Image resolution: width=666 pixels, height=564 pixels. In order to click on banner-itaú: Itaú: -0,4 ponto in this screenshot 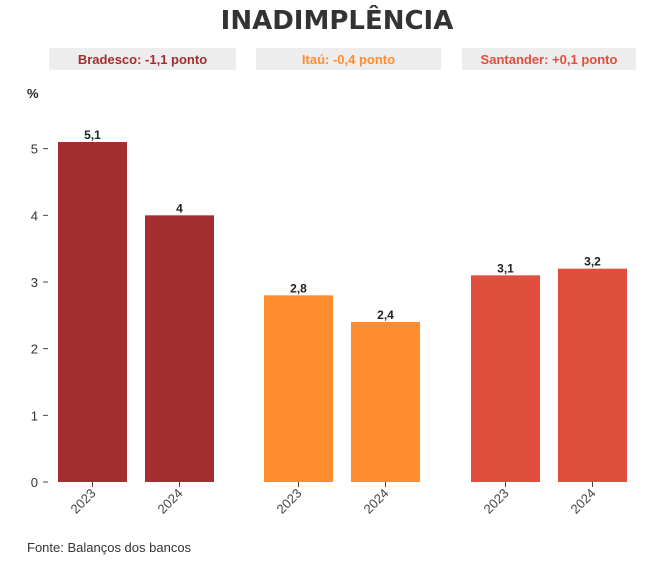, I will do `click(348, 59)`.